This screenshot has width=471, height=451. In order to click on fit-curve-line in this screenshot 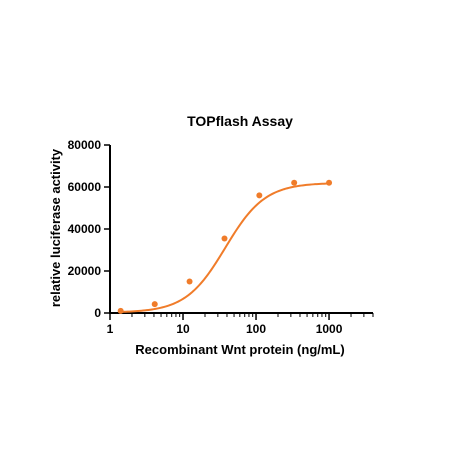, I will do `click(225, 247)`.